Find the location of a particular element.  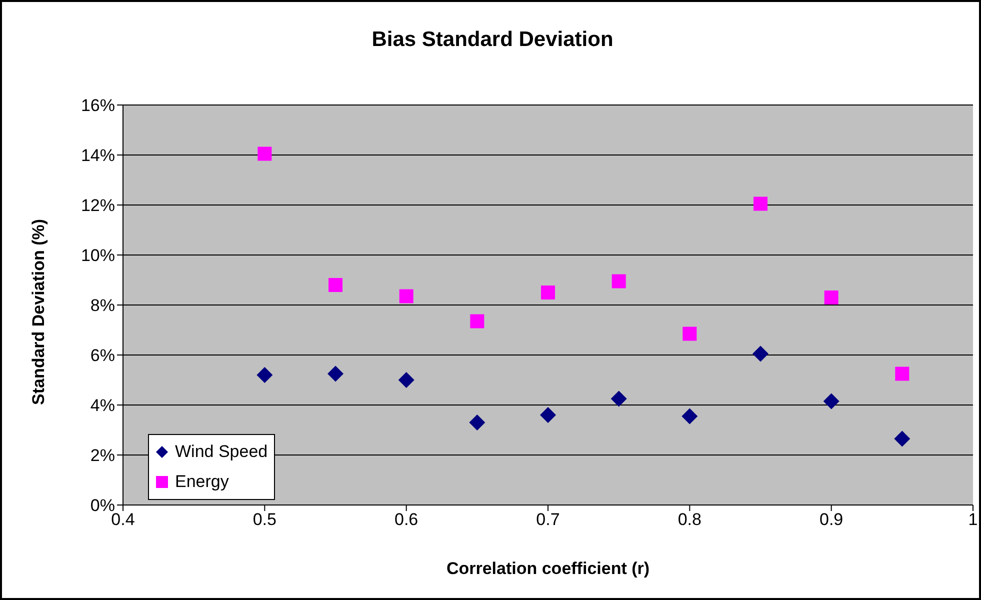

y-tick-label: 14% is located at coordinates (97, 156).